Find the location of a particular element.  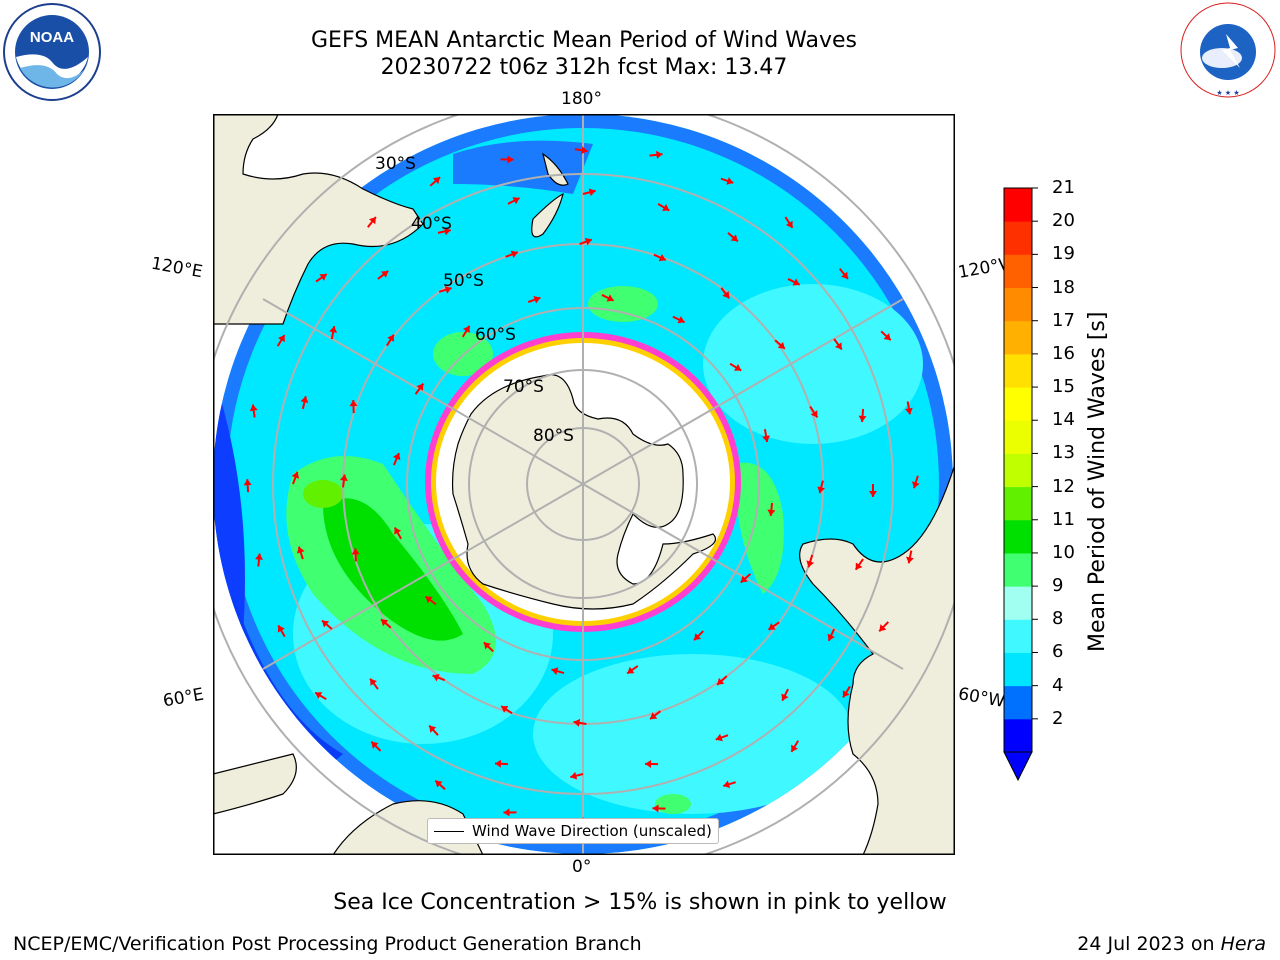

lat-label-60s: 60°S is located at coordinates (495, 335).